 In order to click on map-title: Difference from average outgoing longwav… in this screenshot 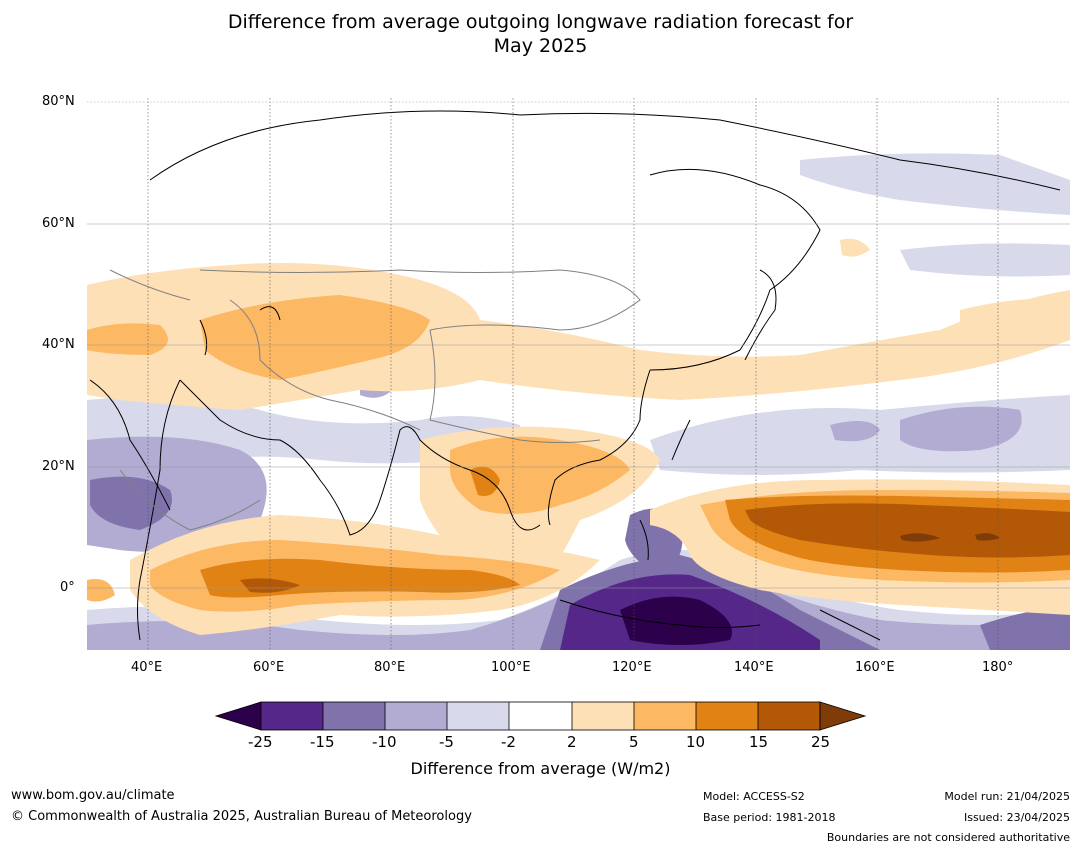, I will do `click(540, 34)`.